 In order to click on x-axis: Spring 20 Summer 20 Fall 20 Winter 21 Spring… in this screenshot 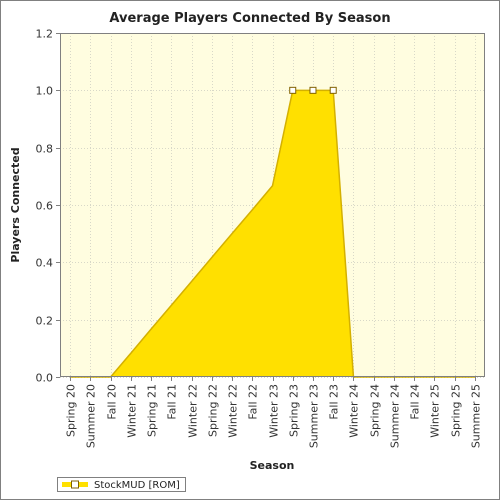, I will do `click(274, 412)`.